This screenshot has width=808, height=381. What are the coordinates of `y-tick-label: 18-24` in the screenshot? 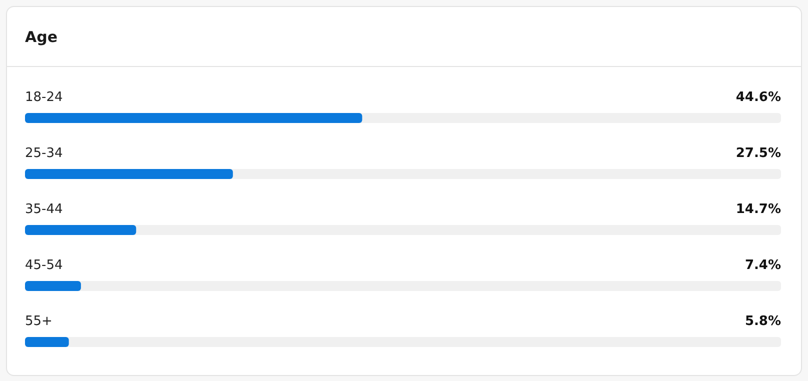 It's located at (44, 97).